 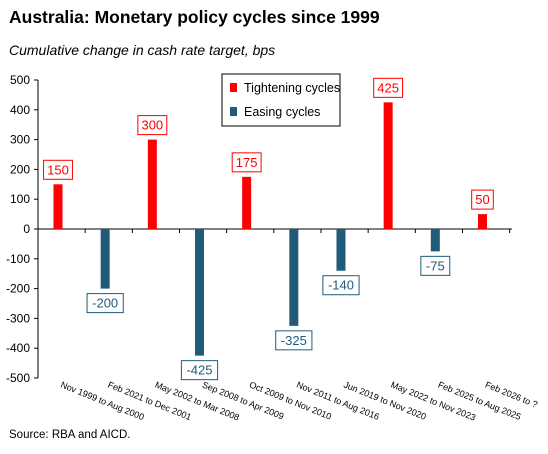 What do you see at coordinates (70, 435) in the screenshot?
I see `source-note: Source: RBA and AICD.` at bounding box center [70, 435].